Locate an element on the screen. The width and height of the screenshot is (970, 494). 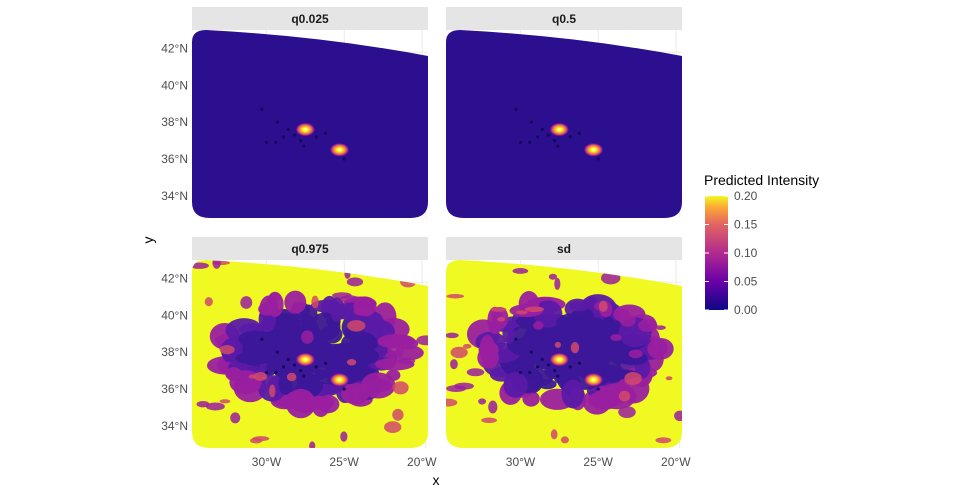
x-axis-ticks: 30°W 25°W 20°W 30°W 25°W 20°W is located at coordinates (471, 462).